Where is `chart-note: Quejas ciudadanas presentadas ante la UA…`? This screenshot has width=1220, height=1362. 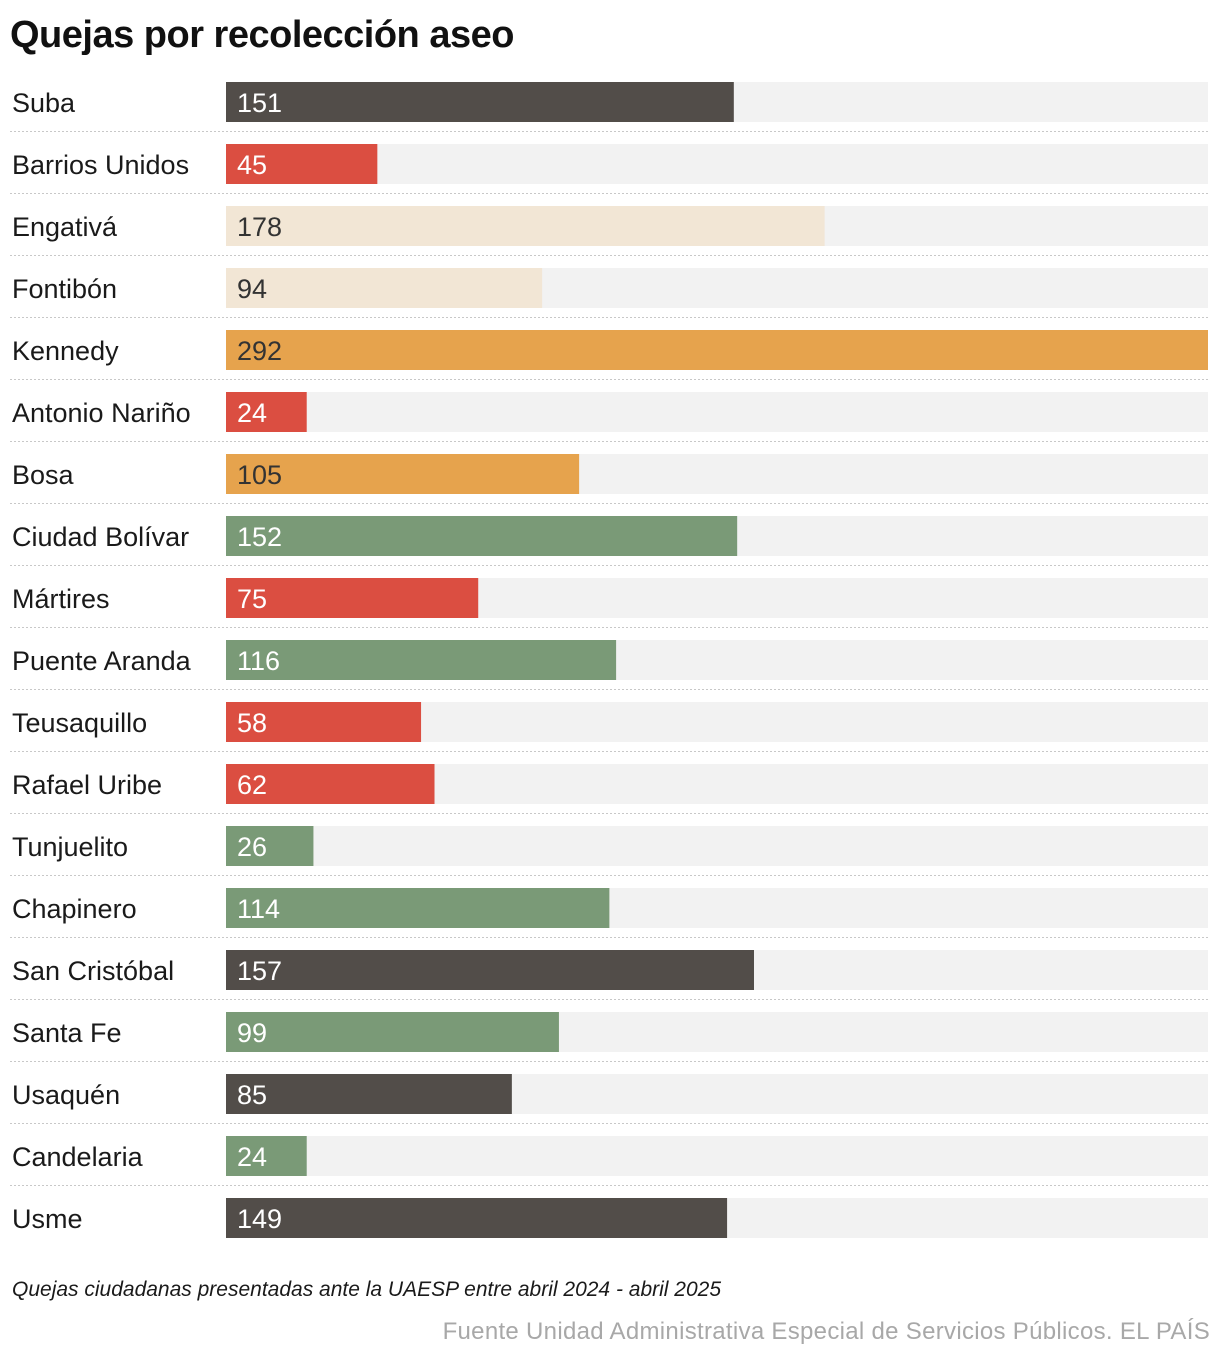 chart-note: Quejas ciudadanas presentadas ante la UA… is located at coordinates (367, 1289).